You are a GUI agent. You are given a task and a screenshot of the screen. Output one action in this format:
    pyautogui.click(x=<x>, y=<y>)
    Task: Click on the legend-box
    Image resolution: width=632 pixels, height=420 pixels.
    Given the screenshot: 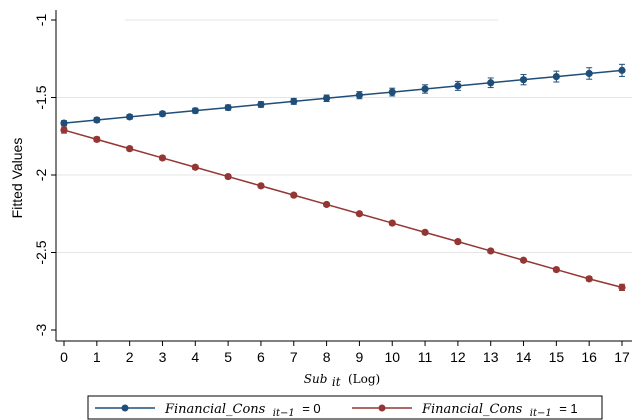 What is the action you would take?
    pyautogui.click(x=345, y=407)
    